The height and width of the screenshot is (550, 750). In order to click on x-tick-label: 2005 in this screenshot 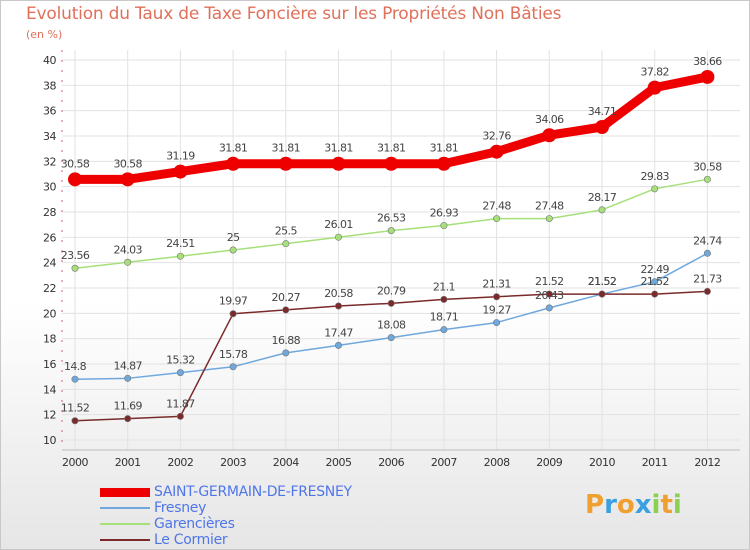, I will do `click(339, 462)`.